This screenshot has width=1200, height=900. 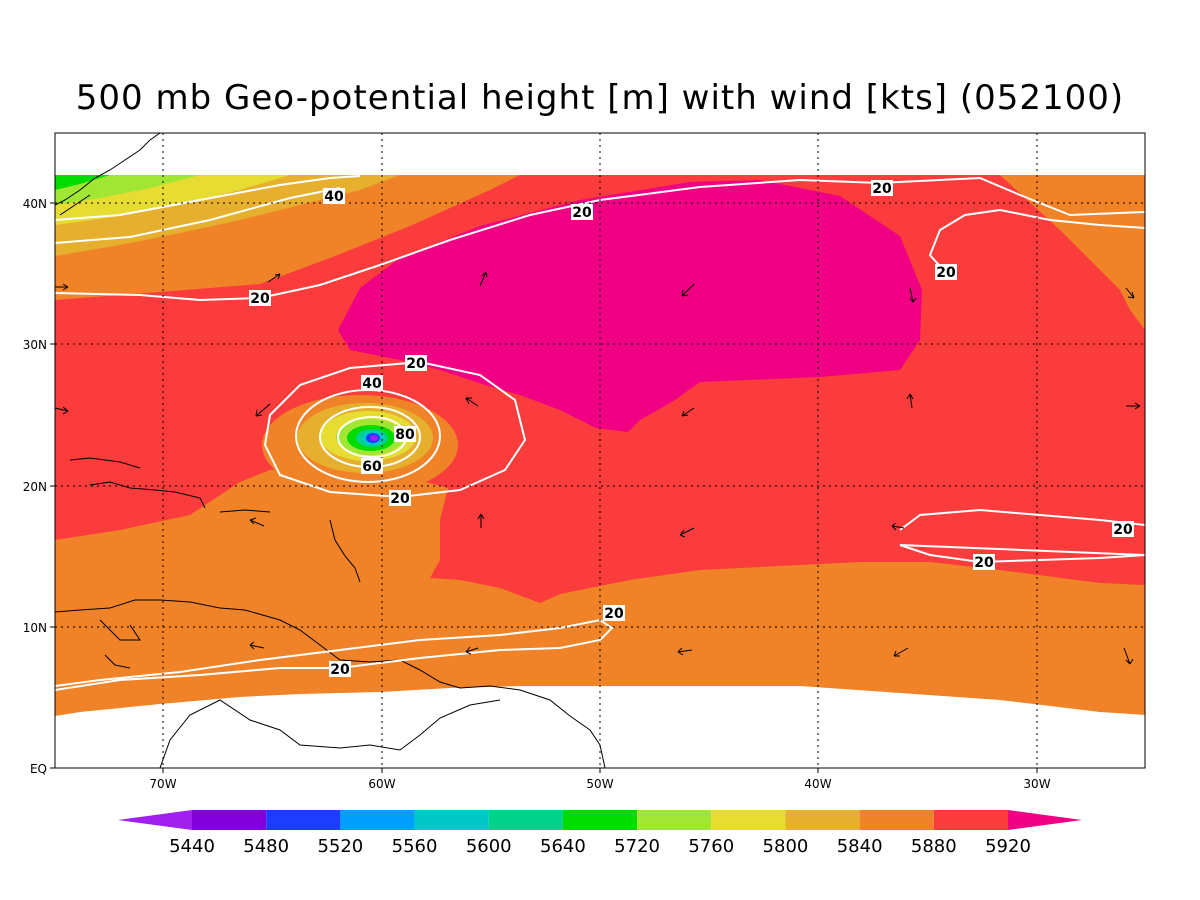 I want to click on lon-label: 70W, so click(x=162, y=784).